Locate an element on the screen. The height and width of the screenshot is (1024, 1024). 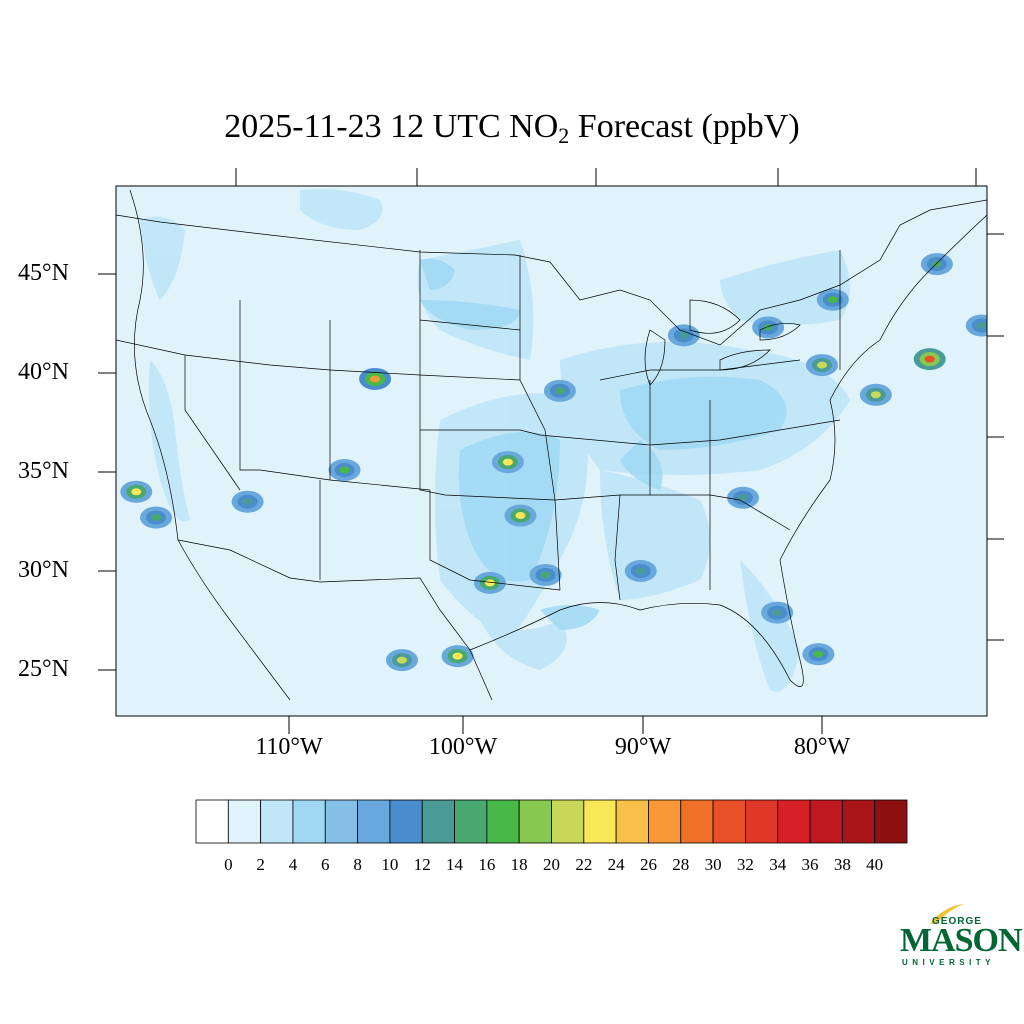
colorbar-tick-label: 36 is located at coordinates (810, 864).